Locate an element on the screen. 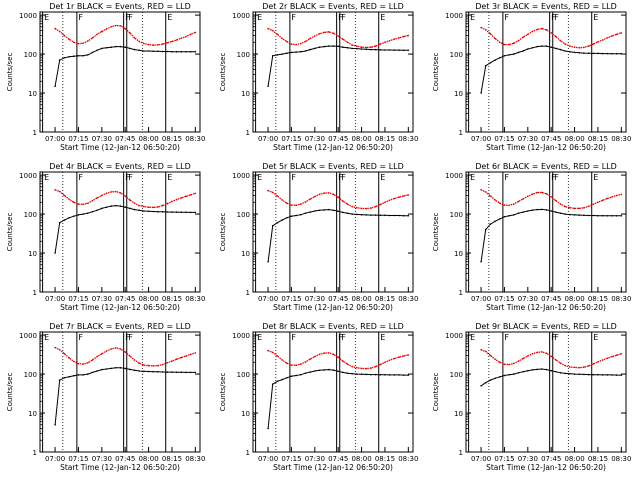 The image size is (640, 485). chart-title: Det 3r BLACK = Events, RED = LLD is located at coordinates (546, 6).